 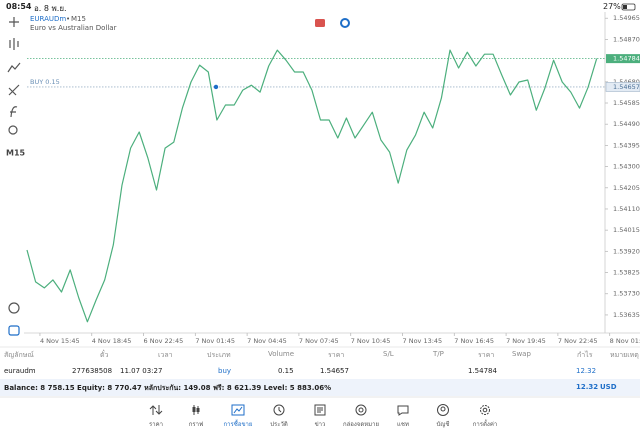 I want to click on battery-level, so click(x=625, y=7).